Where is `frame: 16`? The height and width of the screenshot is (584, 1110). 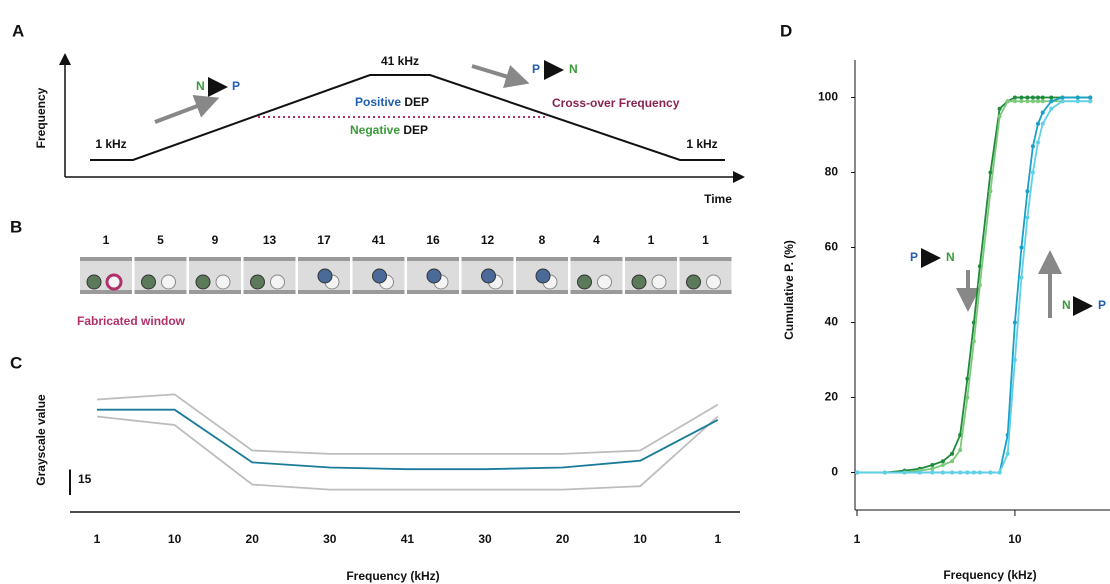 frame: 16 is located at coordinates (433, 263).